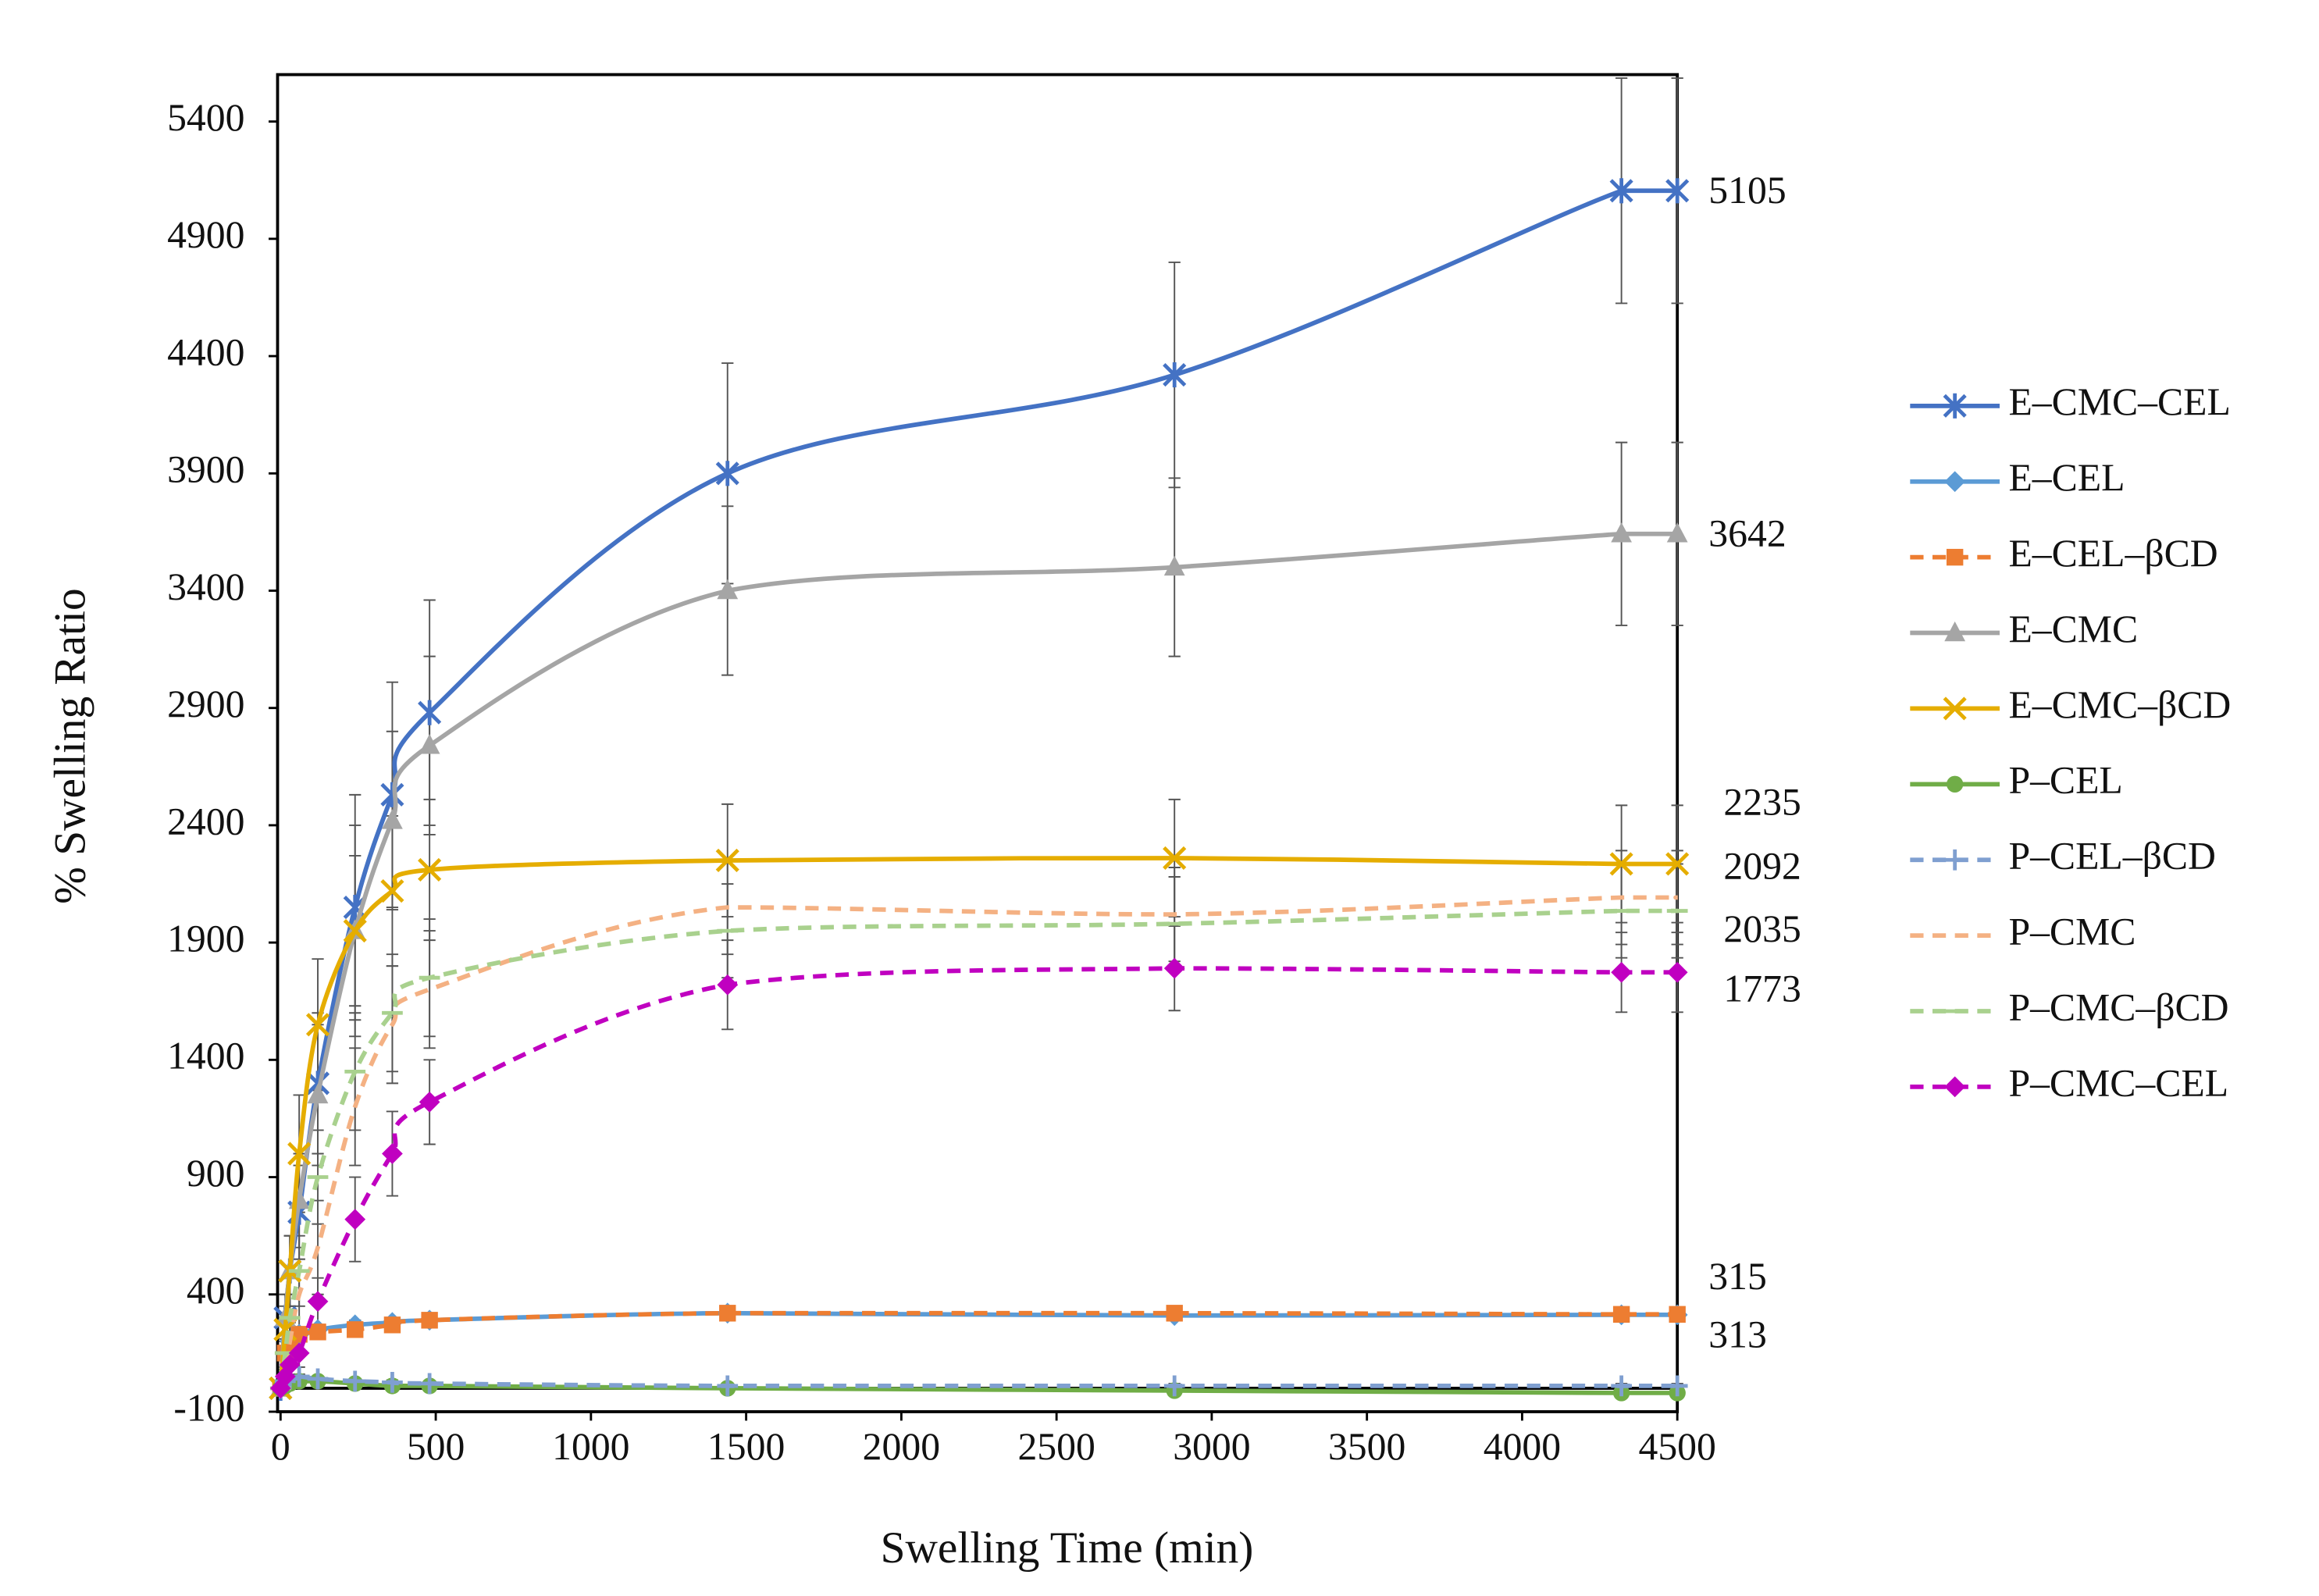  Describe the element at coordinates (216, 1173) in the screenshot. I see `y-tick-label: 900` at that location.